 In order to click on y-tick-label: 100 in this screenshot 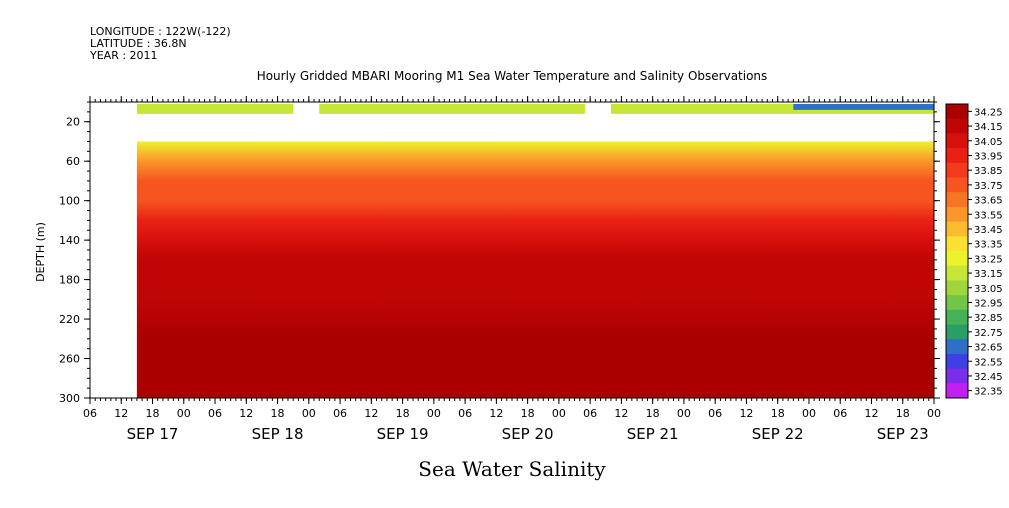, I will do `click(69, 201)`.